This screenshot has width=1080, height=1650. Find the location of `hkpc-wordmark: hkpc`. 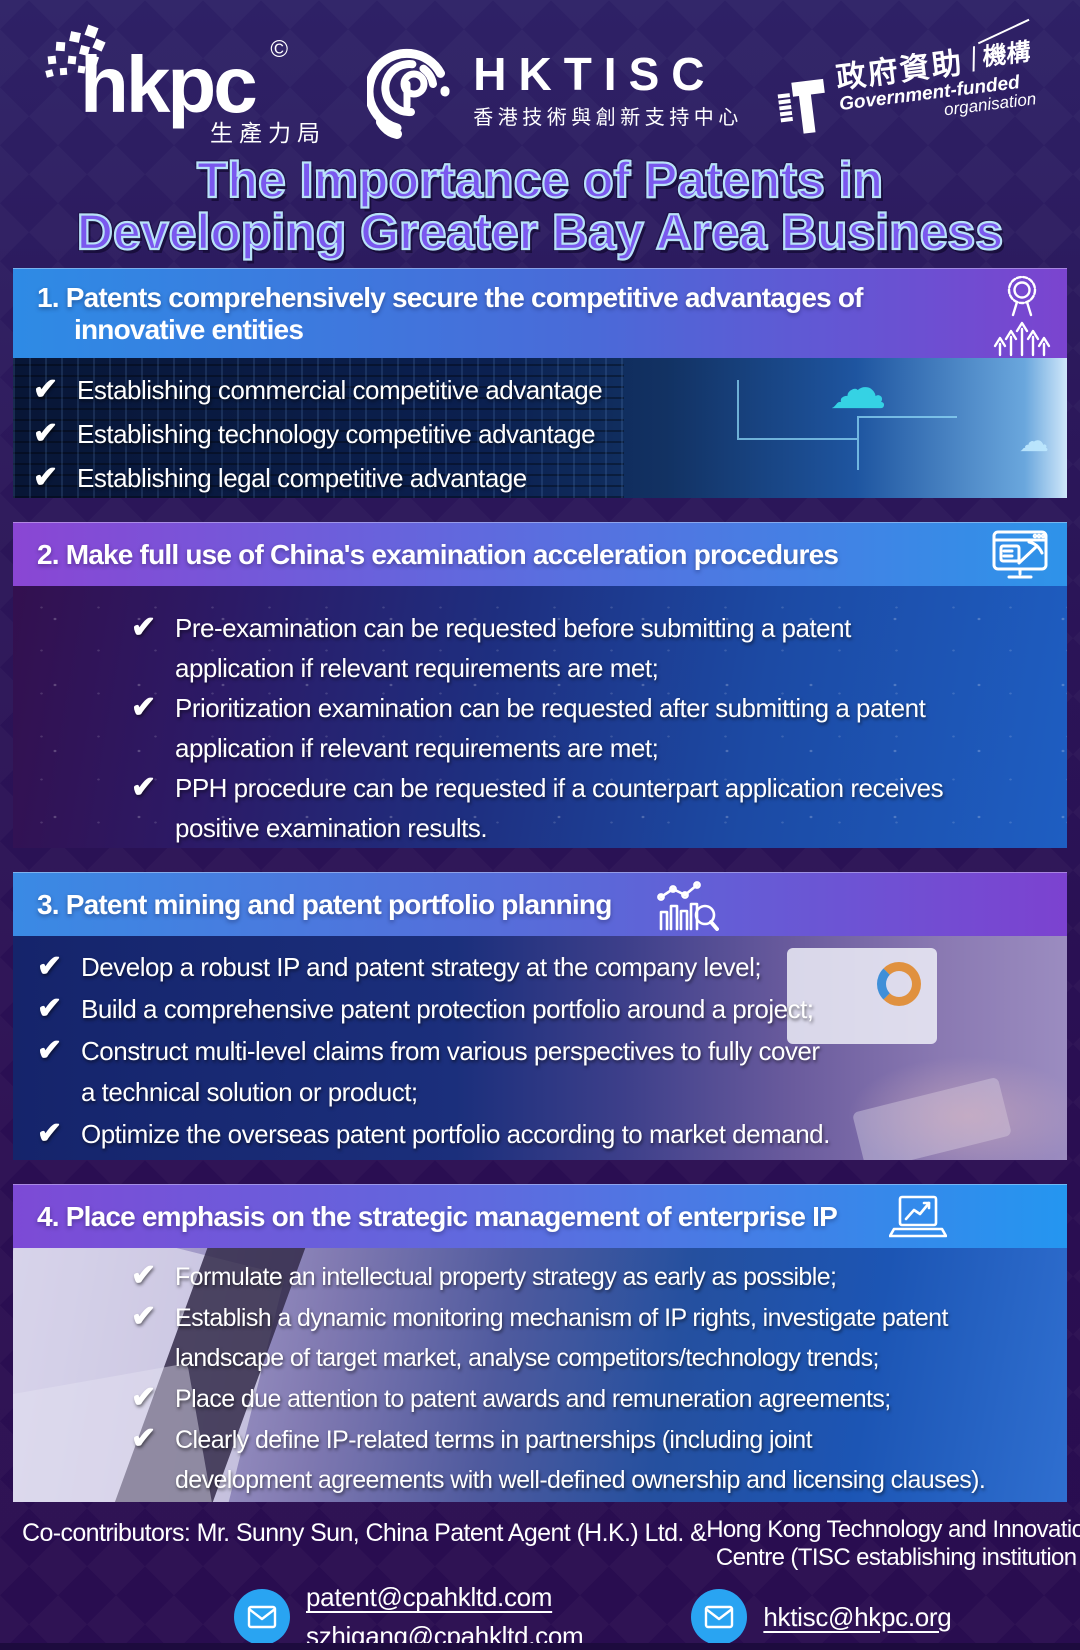

hkpc-wordmark: hkpc is located at coordinates (169, 84).